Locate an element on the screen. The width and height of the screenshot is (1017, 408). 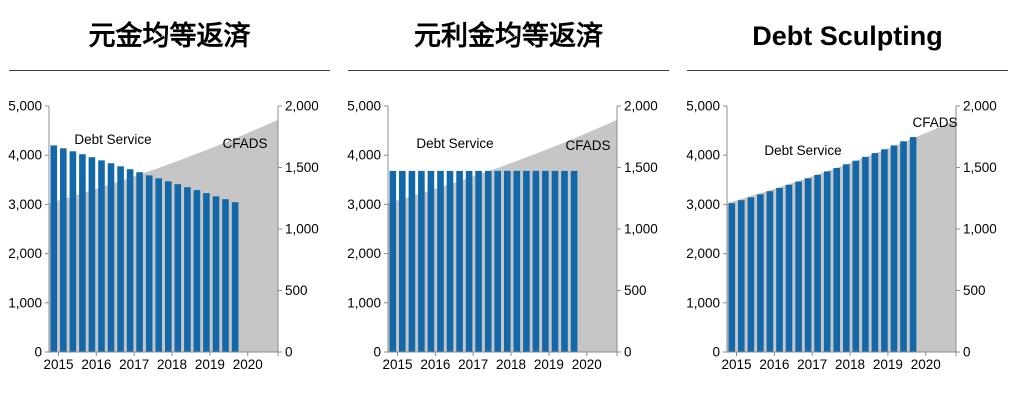
x-axis-tick-label: 2018 is located at coordinates (511, 364).